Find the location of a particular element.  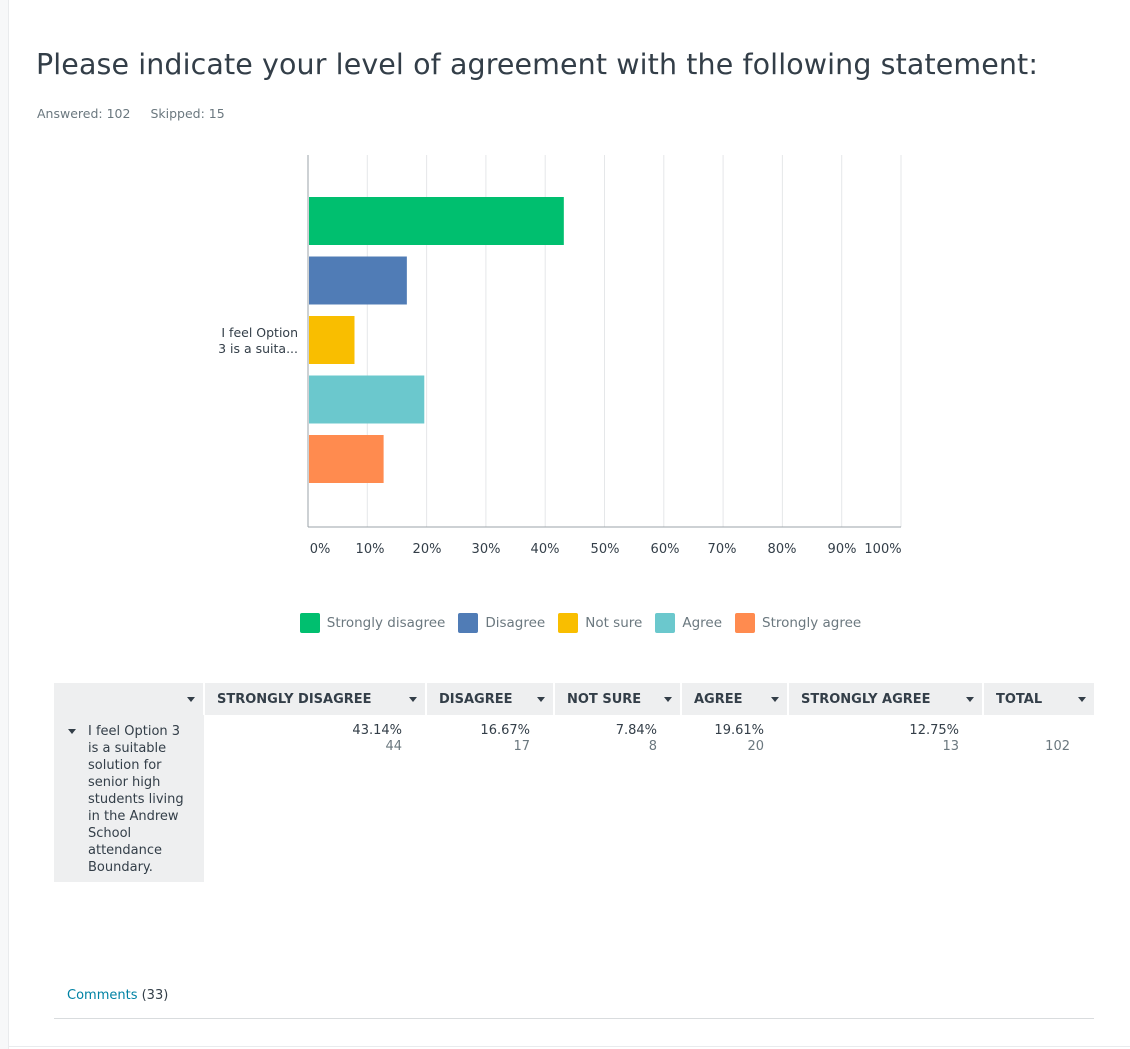

cell-count: 17 is located at coordinates (521, 746).